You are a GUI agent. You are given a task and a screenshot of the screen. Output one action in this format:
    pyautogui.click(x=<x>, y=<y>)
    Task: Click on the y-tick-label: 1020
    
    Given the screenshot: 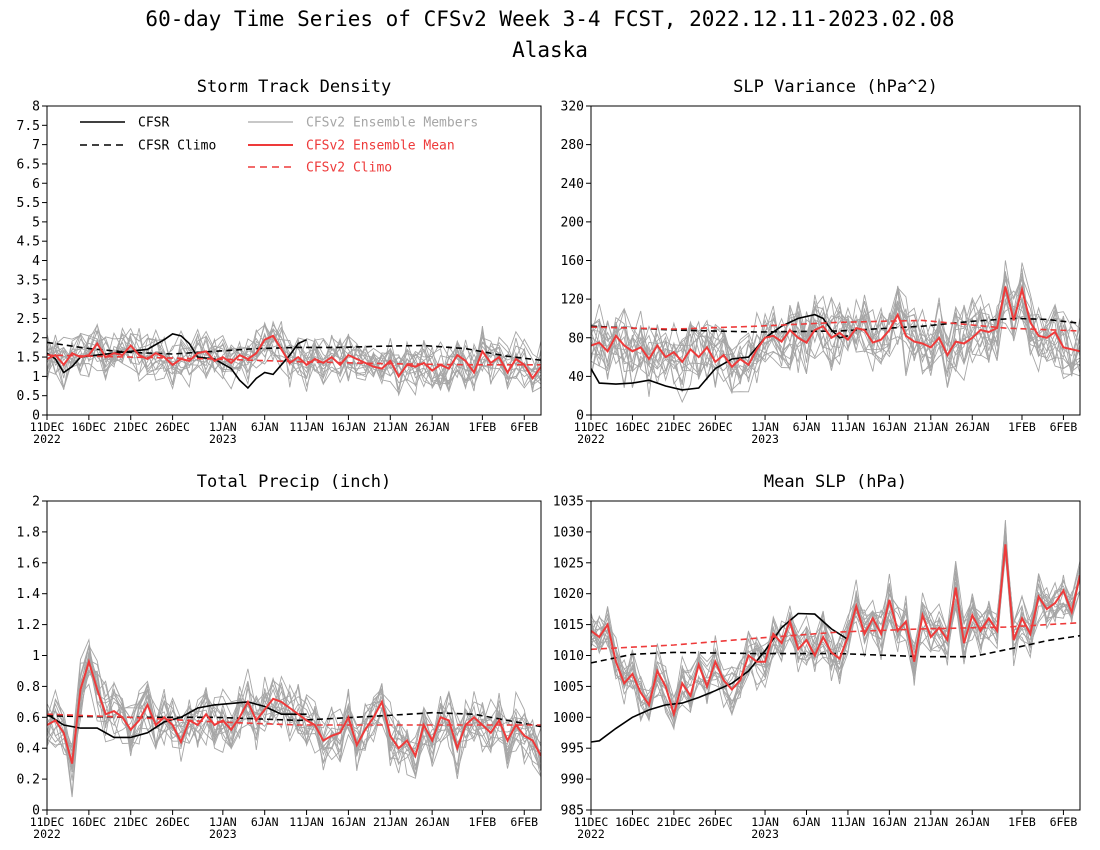 What is the action you would take?
    pyautogui.click(x=568, y=594)
    